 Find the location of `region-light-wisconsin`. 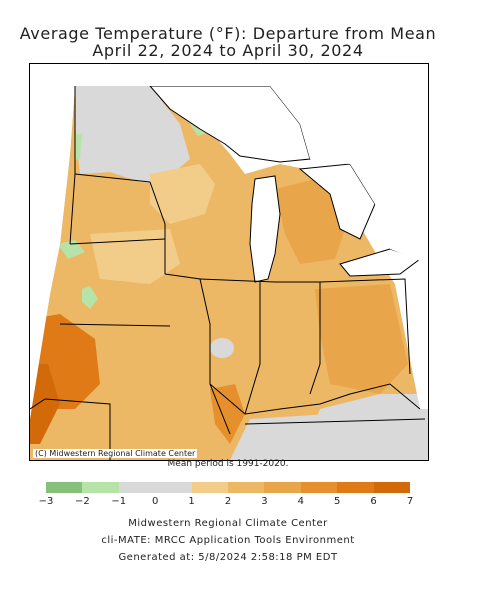

region-light-wisconsin is located at coordinates (182, 194).